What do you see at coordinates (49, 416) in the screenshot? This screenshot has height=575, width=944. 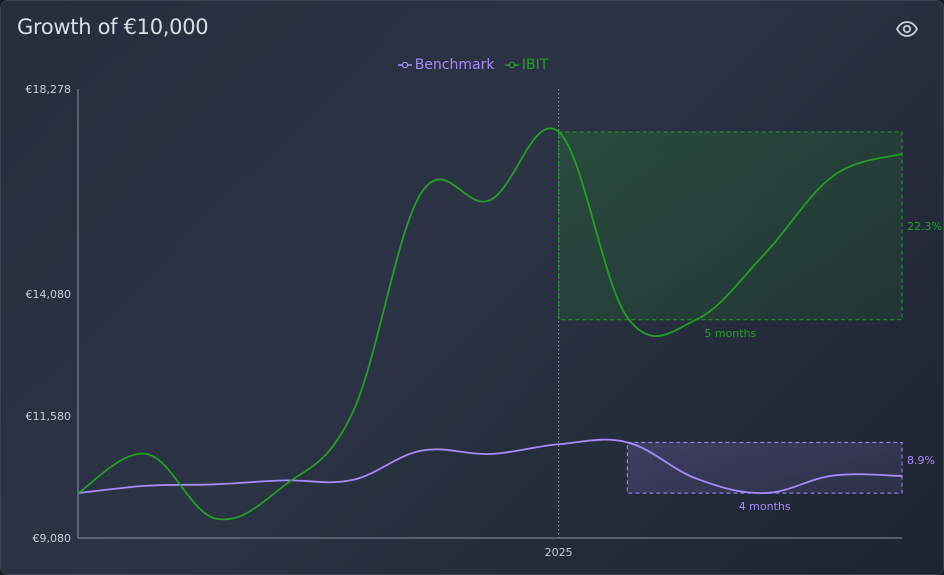 I see `y-tick-label: €11,580` at bounding box center [49, 416].